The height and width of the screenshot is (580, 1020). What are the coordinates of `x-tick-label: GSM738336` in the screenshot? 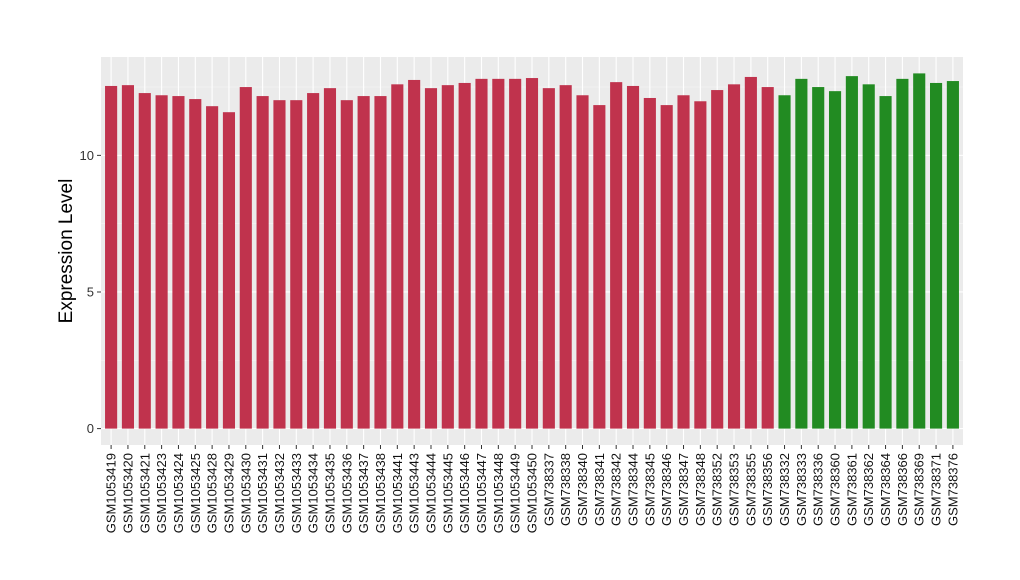 It's located at (818, 489).